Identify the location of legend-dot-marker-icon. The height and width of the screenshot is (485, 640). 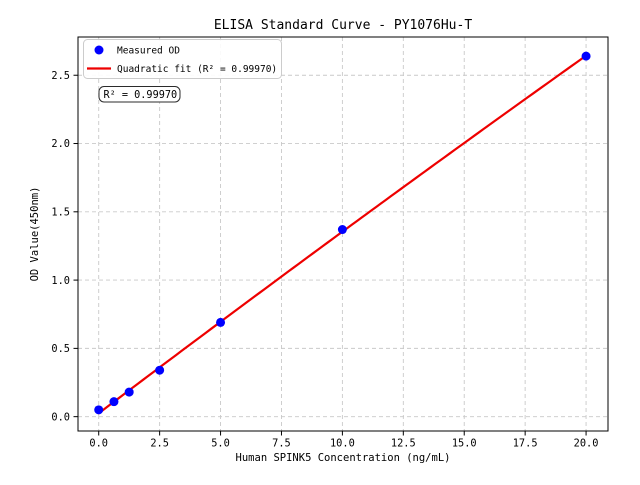
(99, 50).